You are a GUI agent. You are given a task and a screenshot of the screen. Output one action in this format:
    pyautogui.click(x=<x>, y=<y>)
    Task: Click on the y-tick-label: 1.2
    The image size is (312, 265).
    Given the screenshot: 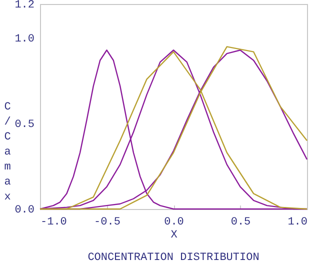 What is the action you would take?
    pyautogui.click(x=24, y=6)
    